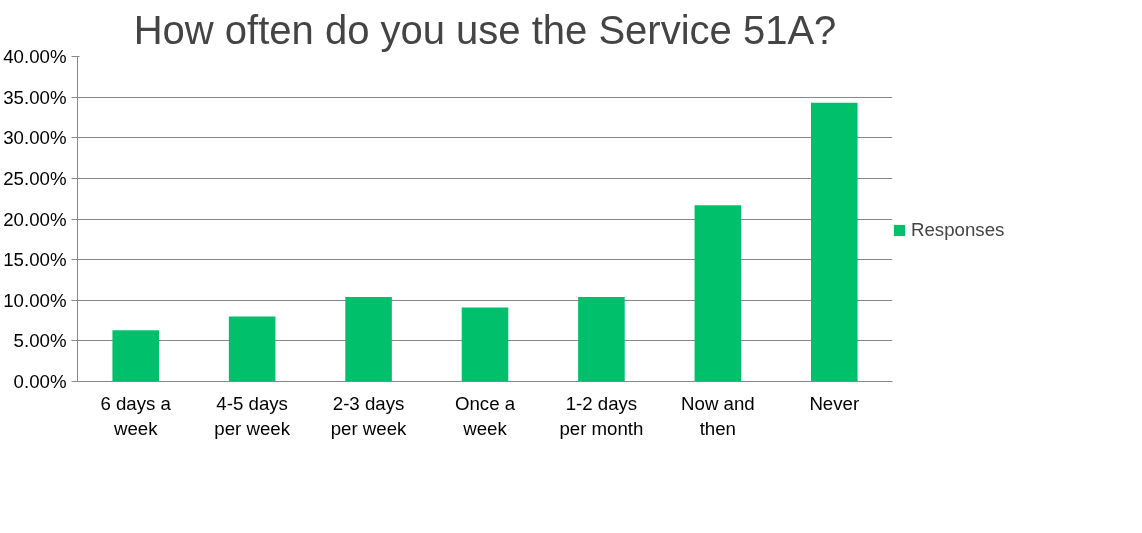 This screenshot has width=1142, height=533. What do you see at coordinates (35, 219) in the screenshot?
I see `y-tick-label: 20.00%` at bounding box center [35, 219].